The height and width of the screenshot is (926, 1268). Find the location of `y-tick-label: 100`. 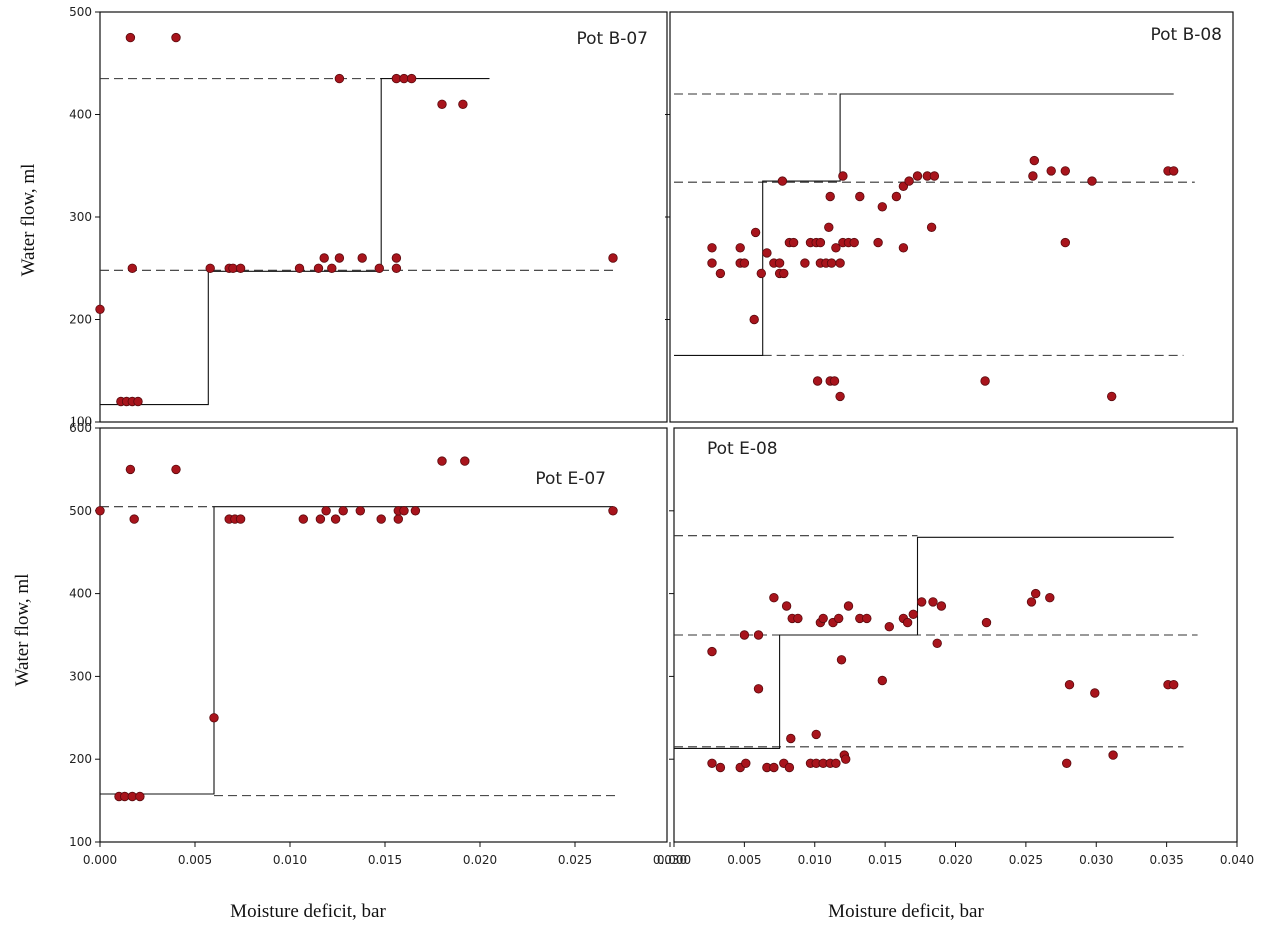

y-tick-label: 100 is located at coordinates (80, 842).